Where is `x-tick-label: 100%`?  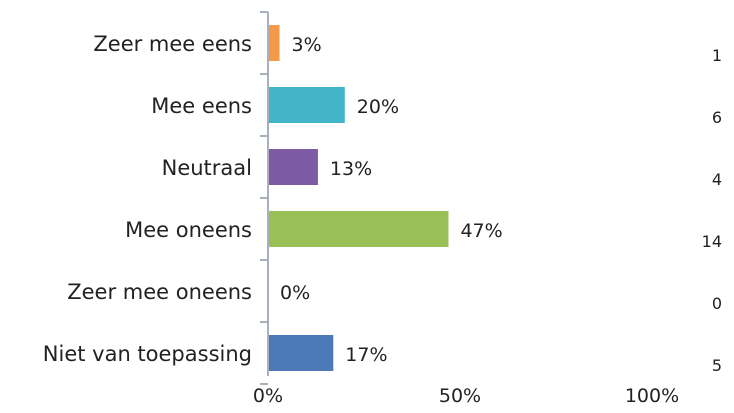 x-tick-label: 100% is located at coordinates (652, 396).